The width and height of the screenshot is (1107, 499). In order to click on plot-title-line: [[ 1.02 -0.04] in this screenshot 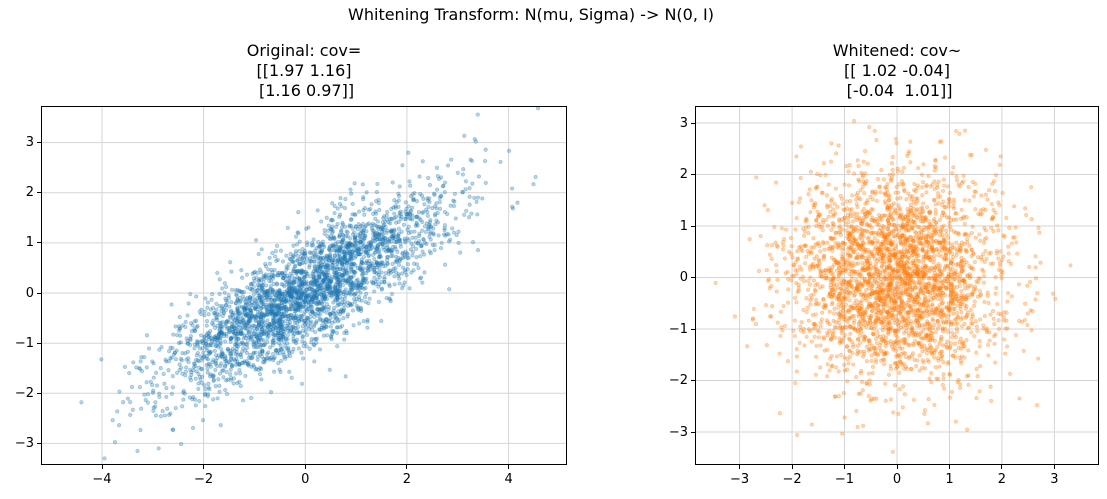, I will do `click(897, 70)`.